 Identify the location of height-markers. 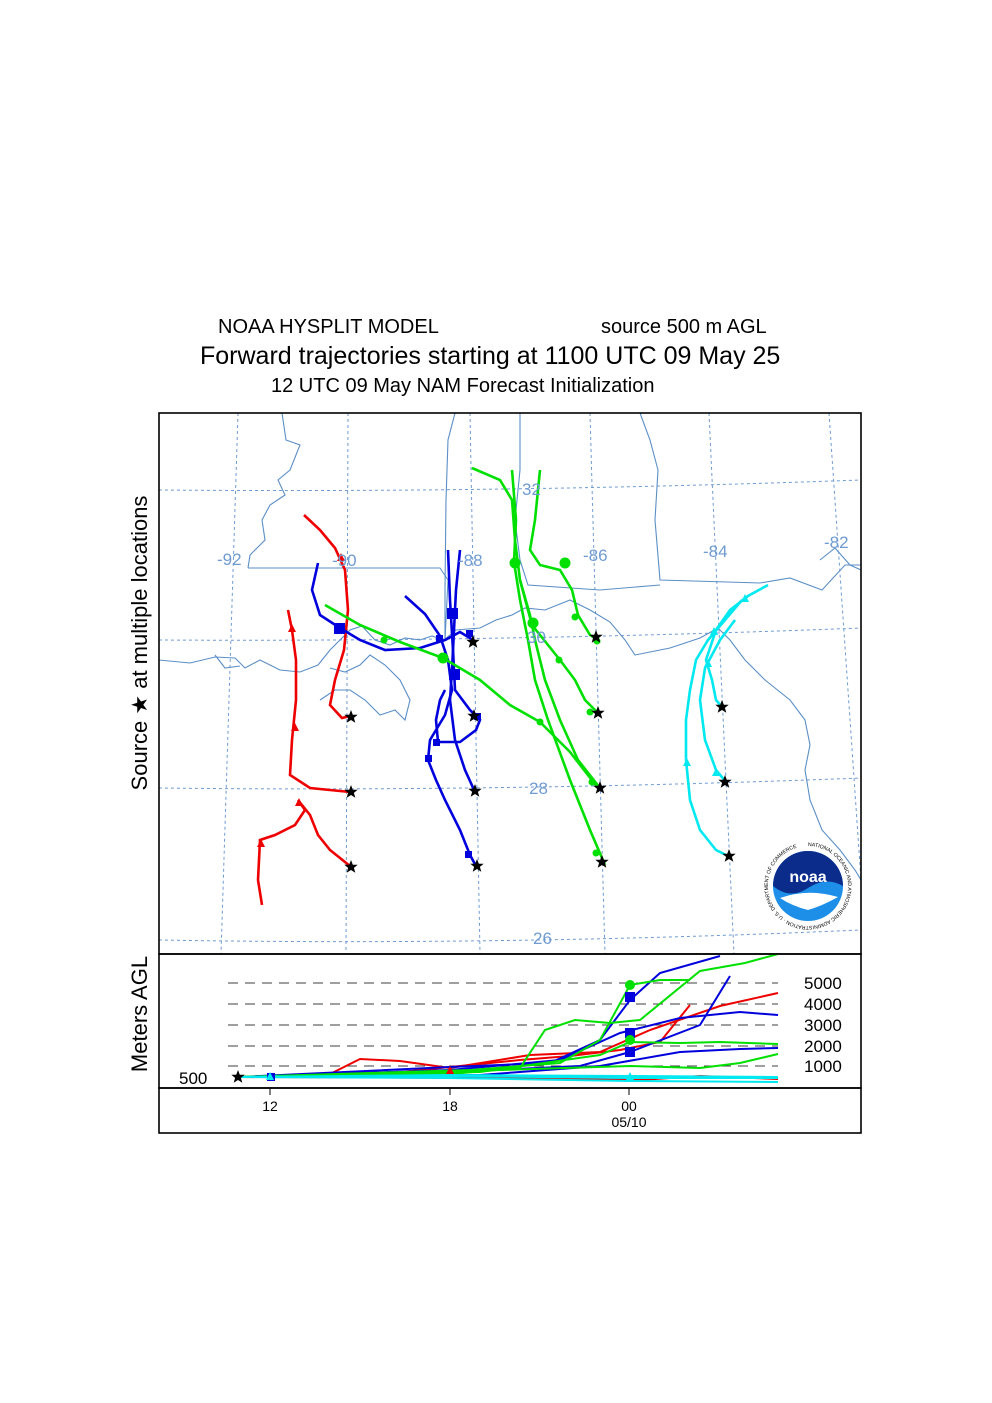
(433, 1031).